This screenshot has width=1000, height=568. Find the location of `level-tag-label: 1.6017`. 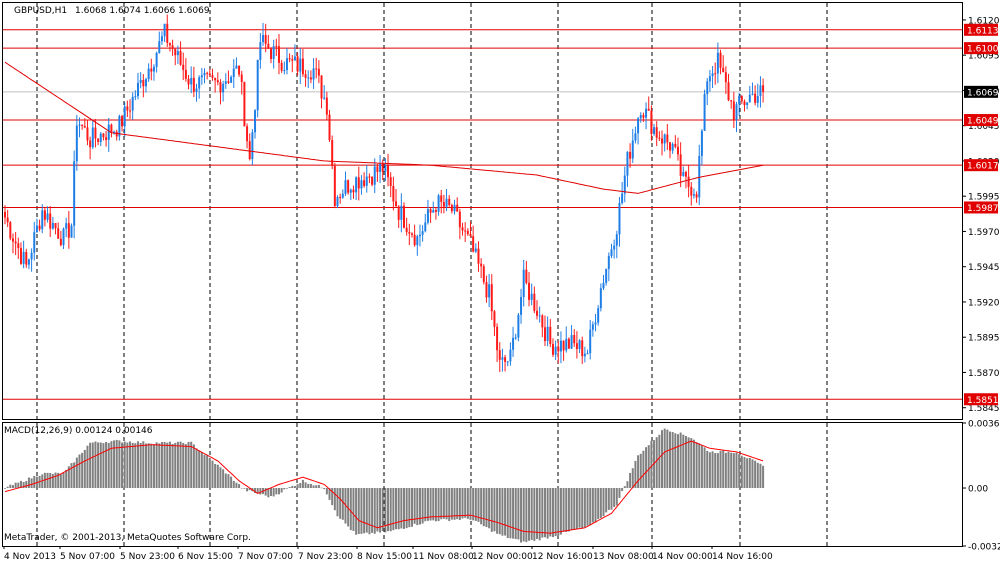

level-tag-label: 1.6017 is located at coordinates (983, 167).